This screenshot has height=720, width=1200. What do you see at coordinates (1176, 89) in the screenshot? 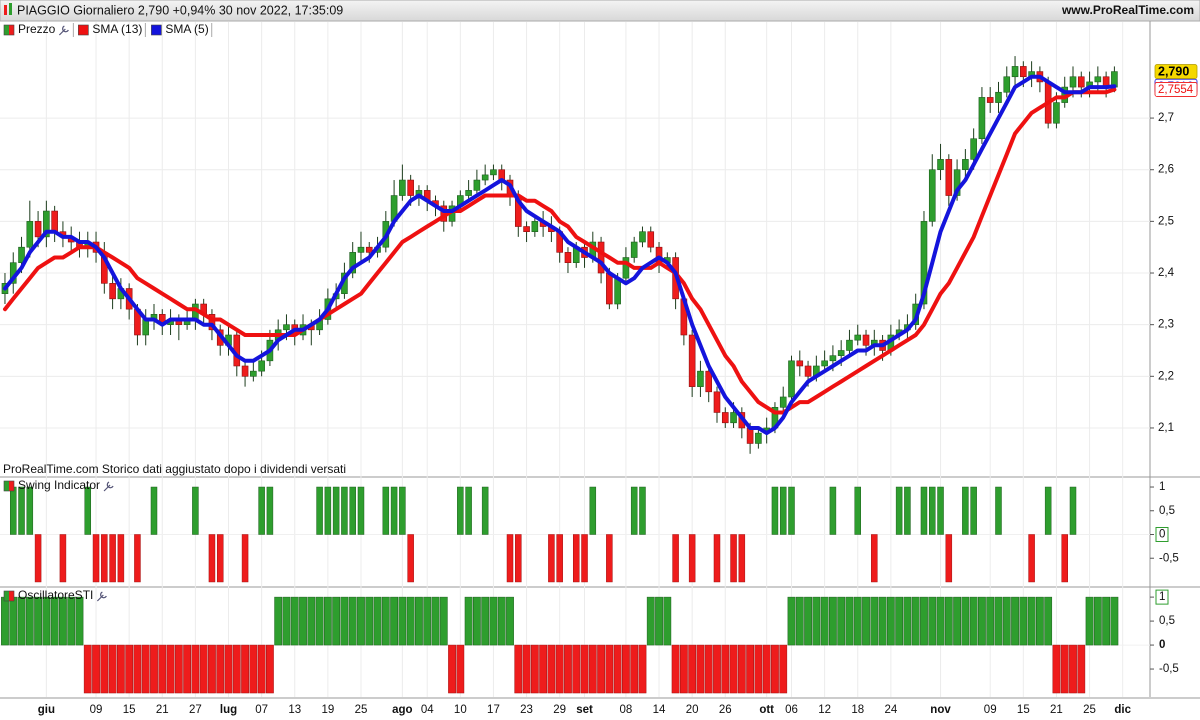
I see `last-value-box` at bounding box center [1176, 89].